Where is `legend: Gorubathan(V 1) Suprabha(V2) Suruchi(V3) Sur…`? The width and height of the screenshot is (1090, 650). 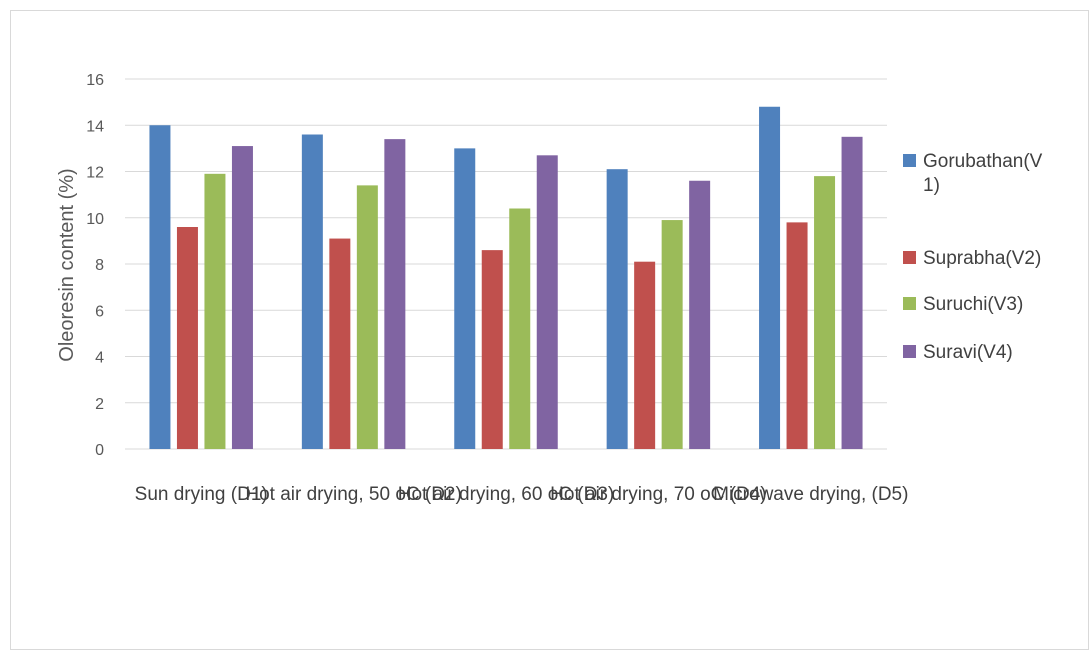
legend: Gorubathan(V 1) Suprabha(V2) Suruchi(V3) Sur… is located at coordinates (973, 257).